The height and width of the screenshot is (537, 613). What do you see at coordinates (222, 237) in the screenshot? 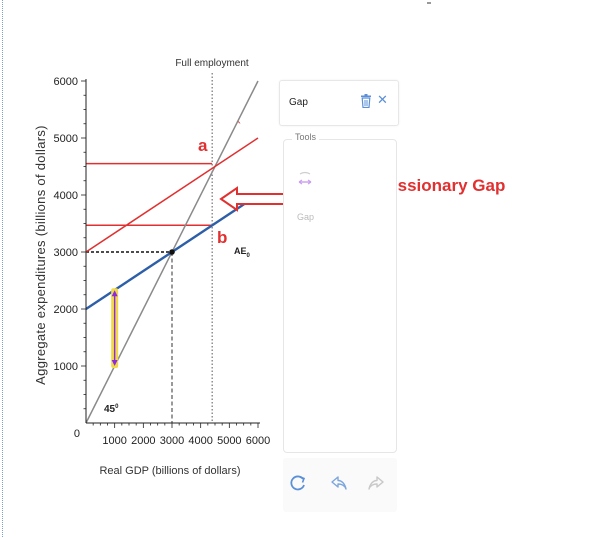
I see `point-label-b: b` at bounding box center [222, 237].